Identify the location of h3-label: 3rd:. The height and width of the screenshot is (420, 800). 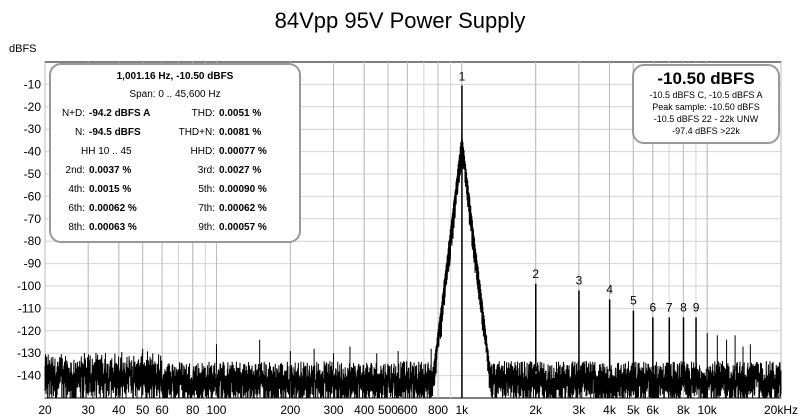
(206, 170).